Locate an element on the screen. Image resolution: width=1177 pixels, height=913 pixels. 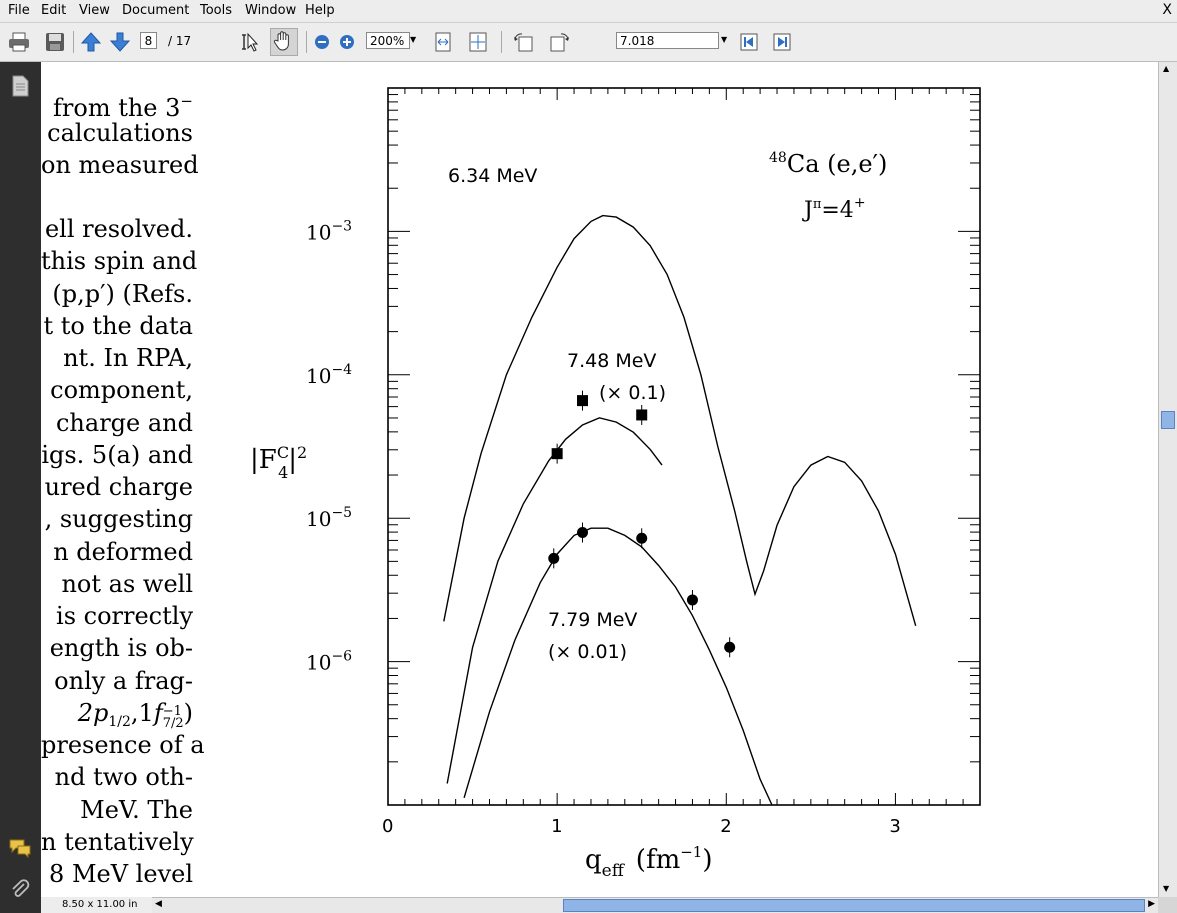
side-panel-rail is located at coordinates (20, 487).